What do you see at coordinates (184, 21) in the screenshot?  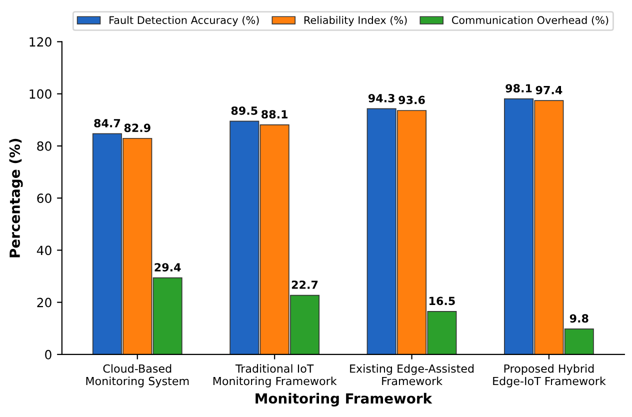 I see `legend-label: Fault Detection Accuracy (%)` at bounding box center [184, 21].